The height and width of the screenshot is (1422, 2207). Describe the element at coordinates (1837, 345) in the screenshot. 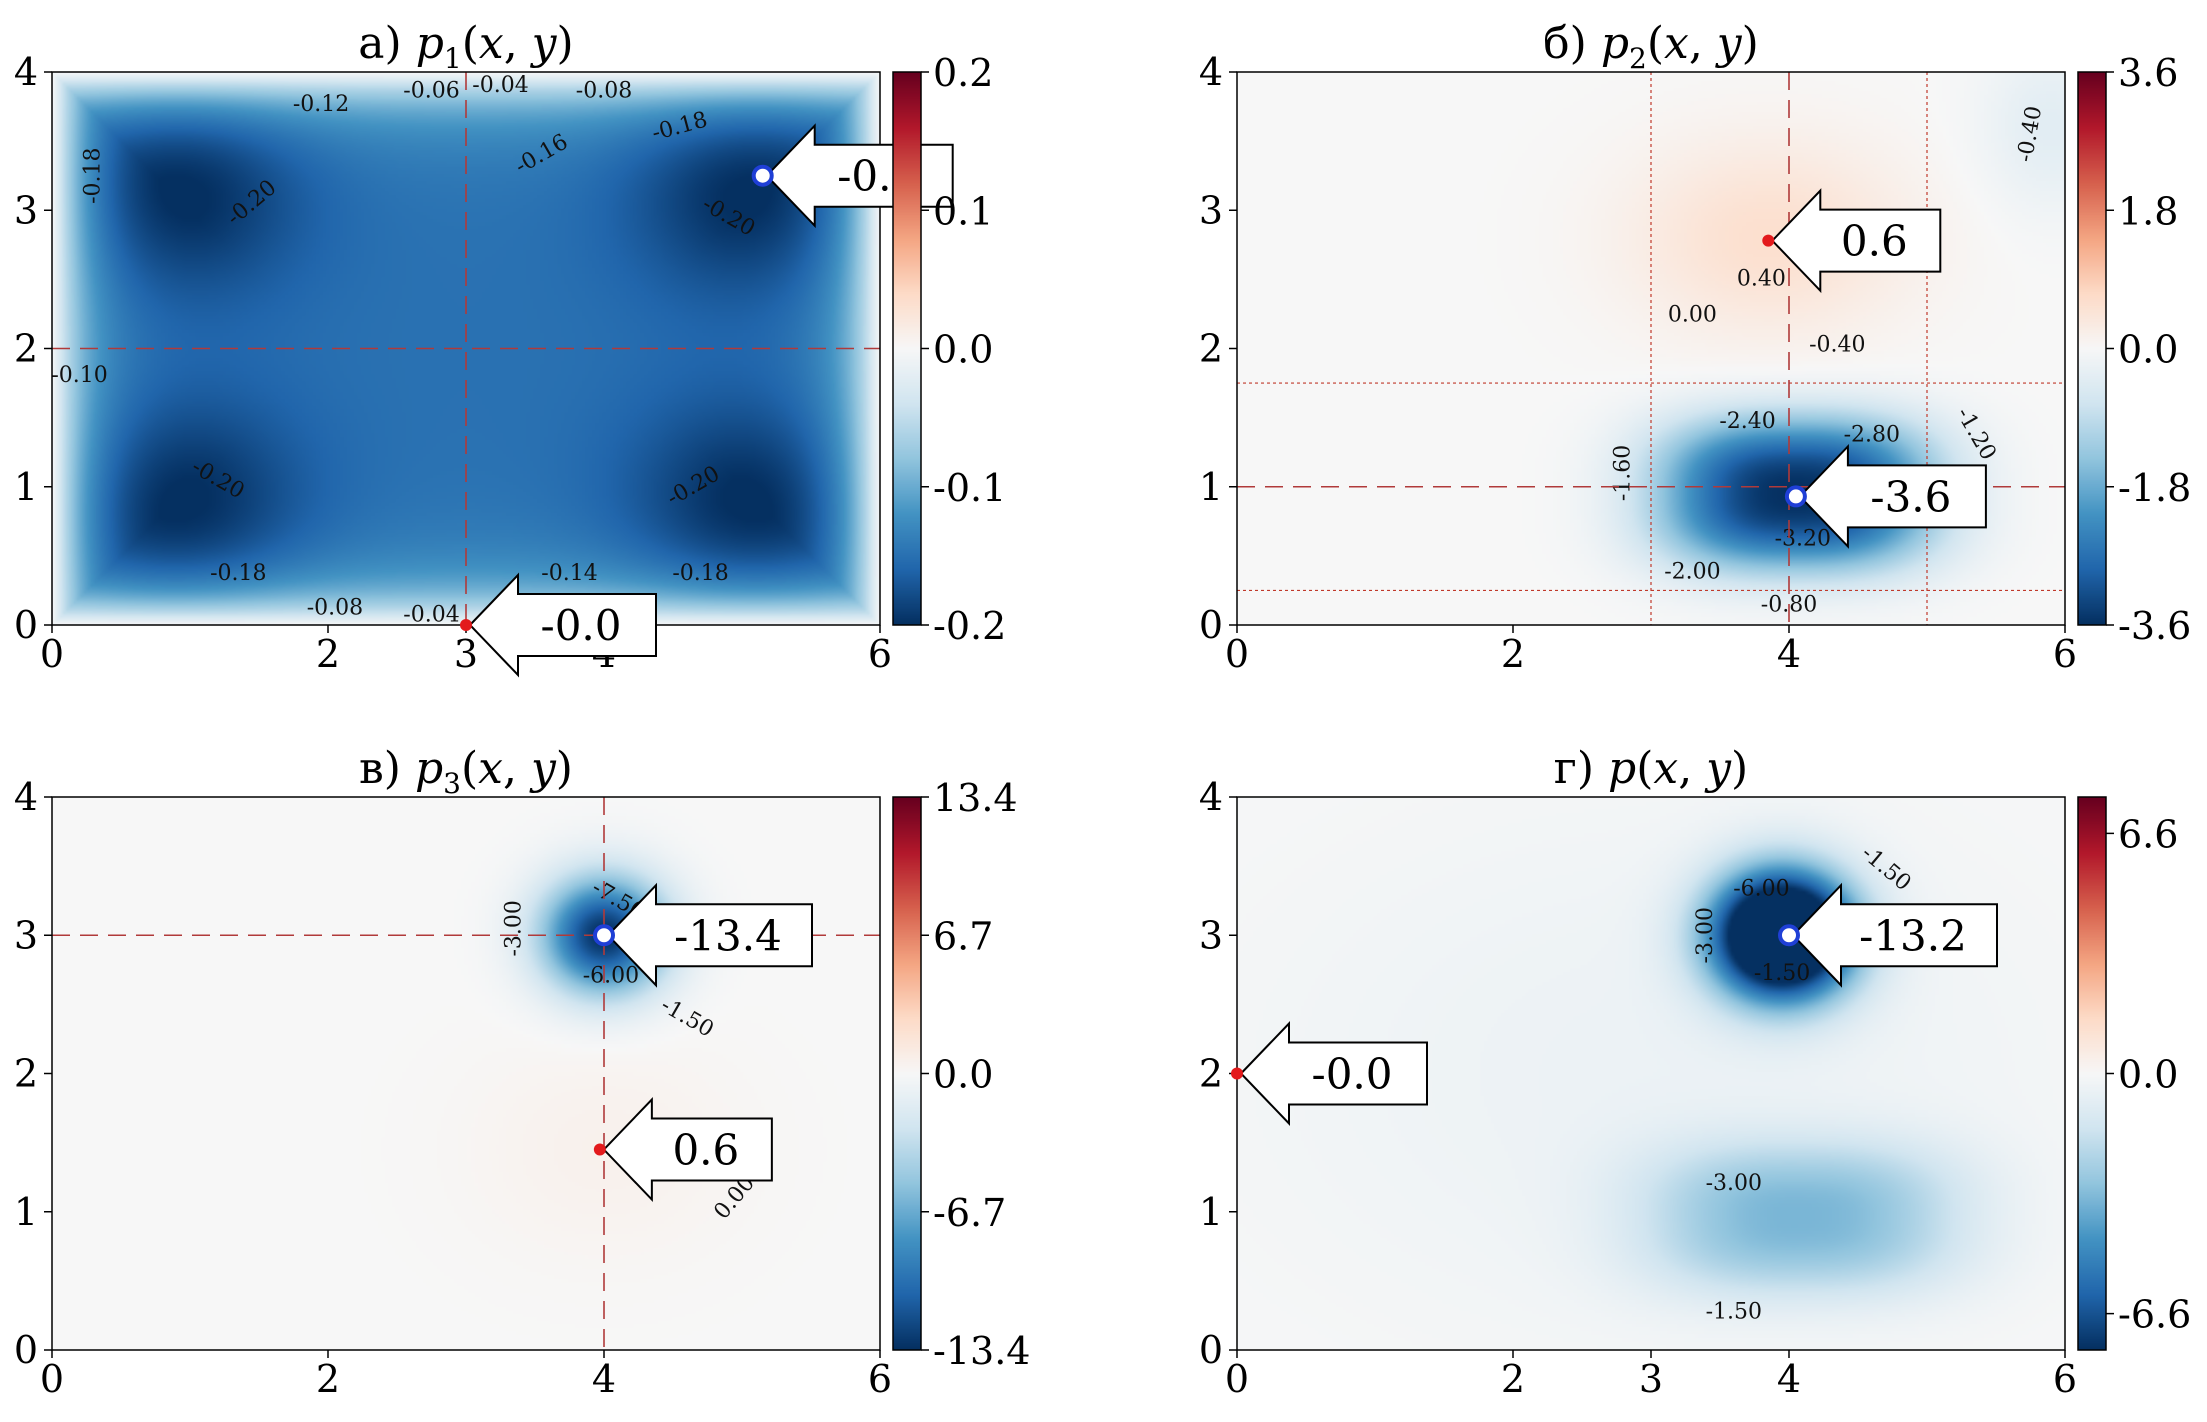

I see `contour-label: -0.40` at that location.